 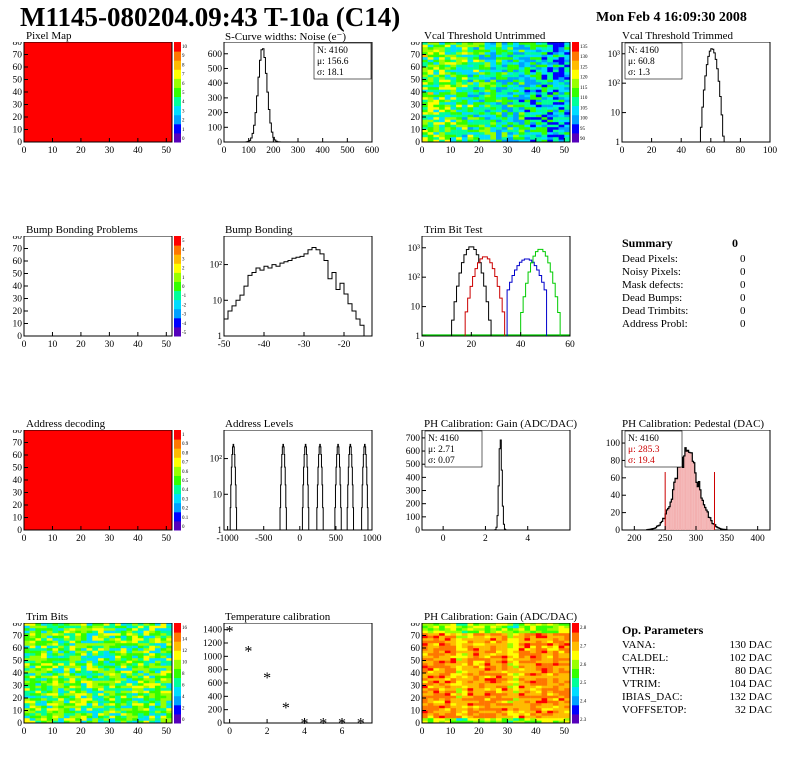 What do you see at coordinates (18, 106) in the screenshot?
I see `pixel_map-ytick-label: 30` at bounding box center [18, 106].